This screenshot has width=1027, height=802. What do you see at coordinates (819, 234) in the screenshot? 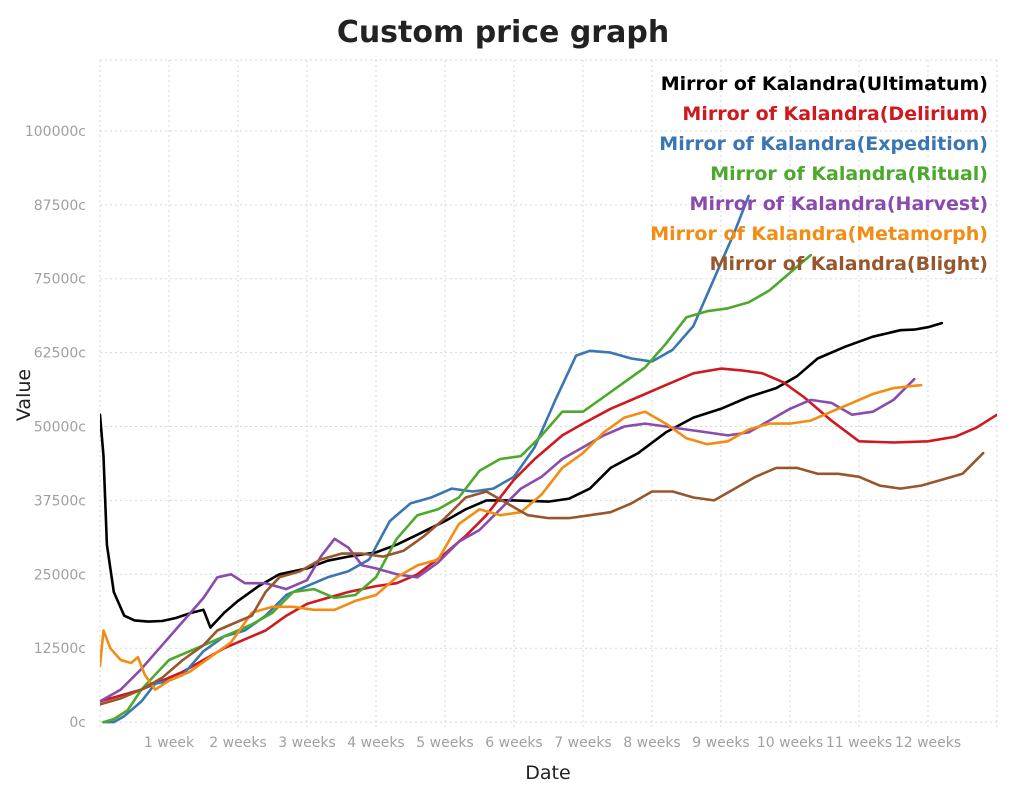
I see `legend-entry: Mirror of Kalandra(Metamorph)` at bounding box center [819, 234].